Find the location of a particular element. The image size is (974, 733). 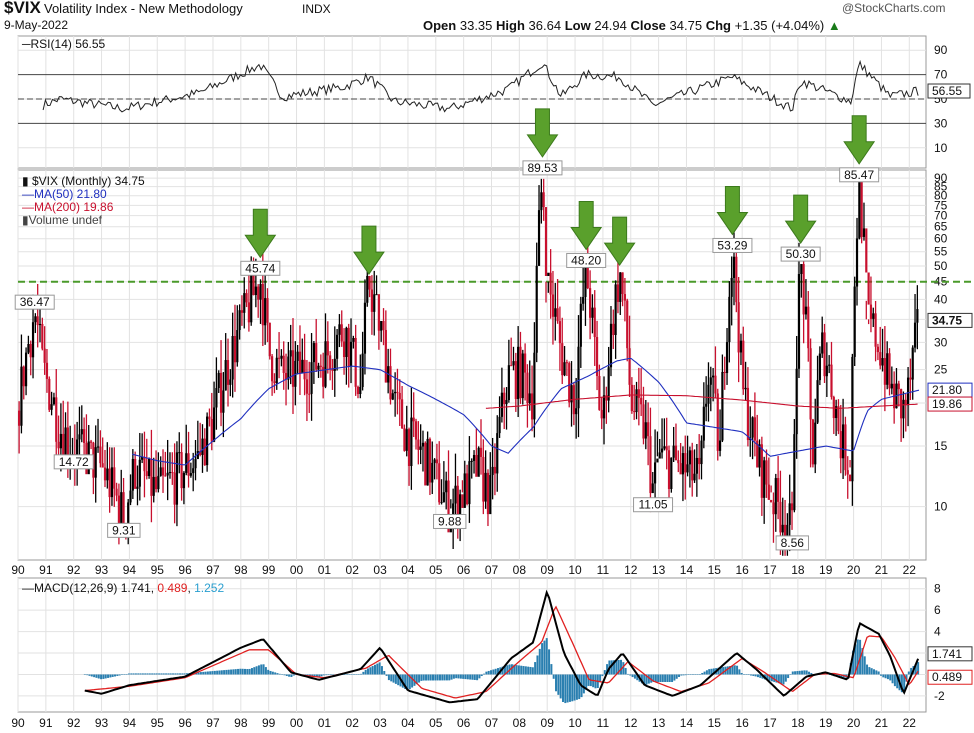

x-tick-label: 92 is located at coordinates (74, 570).